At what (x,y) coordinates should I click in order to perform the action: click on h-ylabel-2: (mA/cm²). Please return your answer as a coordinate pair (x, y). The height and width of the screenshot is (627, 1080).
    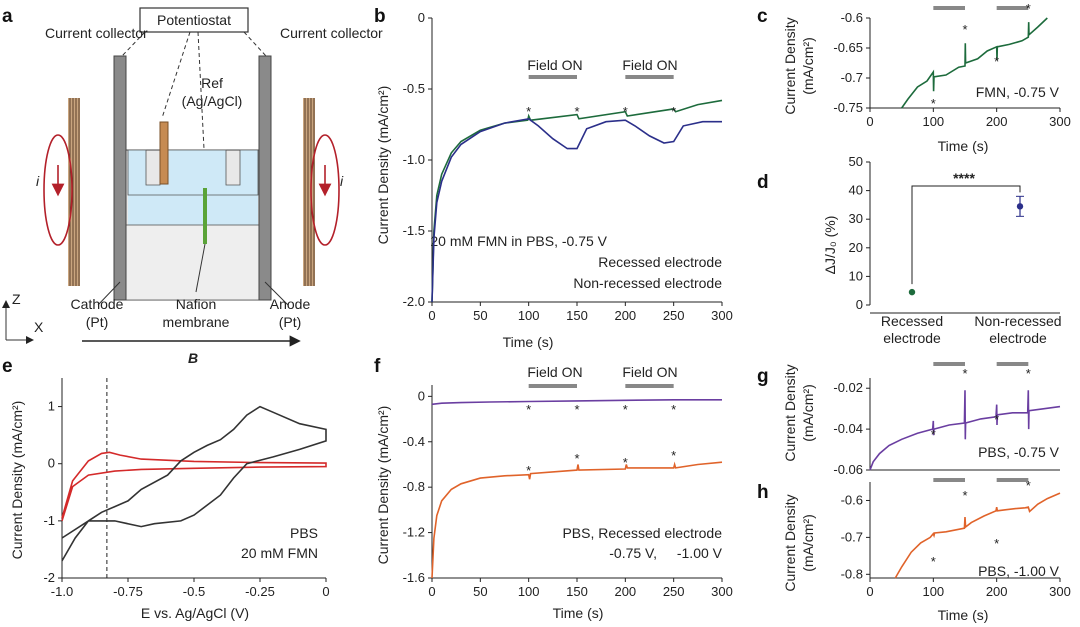
    Looking at the image, I should click on (808, 543).